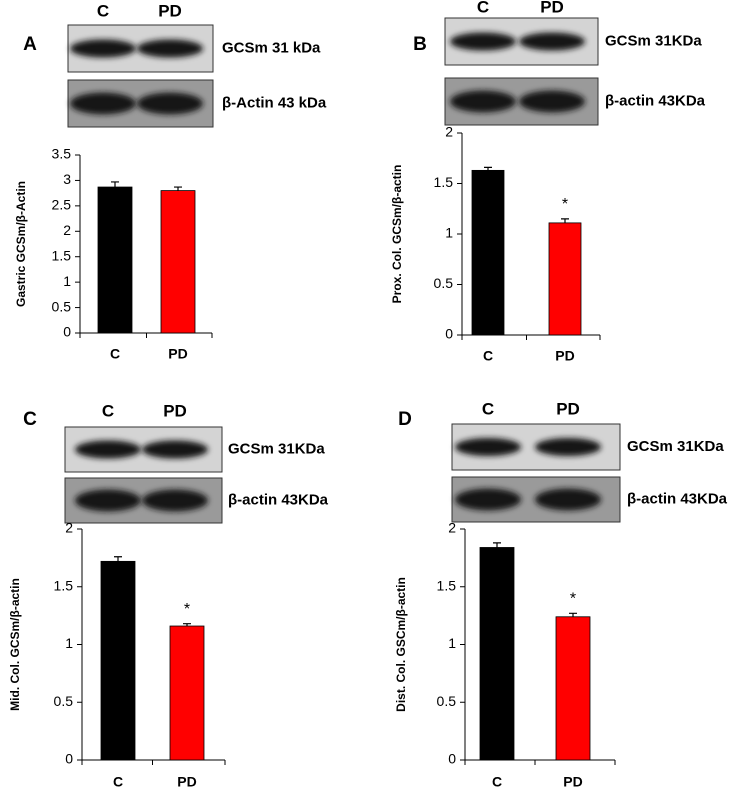 This screenshot has width=750, height=788. I want to click on y-axis-label: Dist. Col. GSCm/β-actin, so click(401, 644).